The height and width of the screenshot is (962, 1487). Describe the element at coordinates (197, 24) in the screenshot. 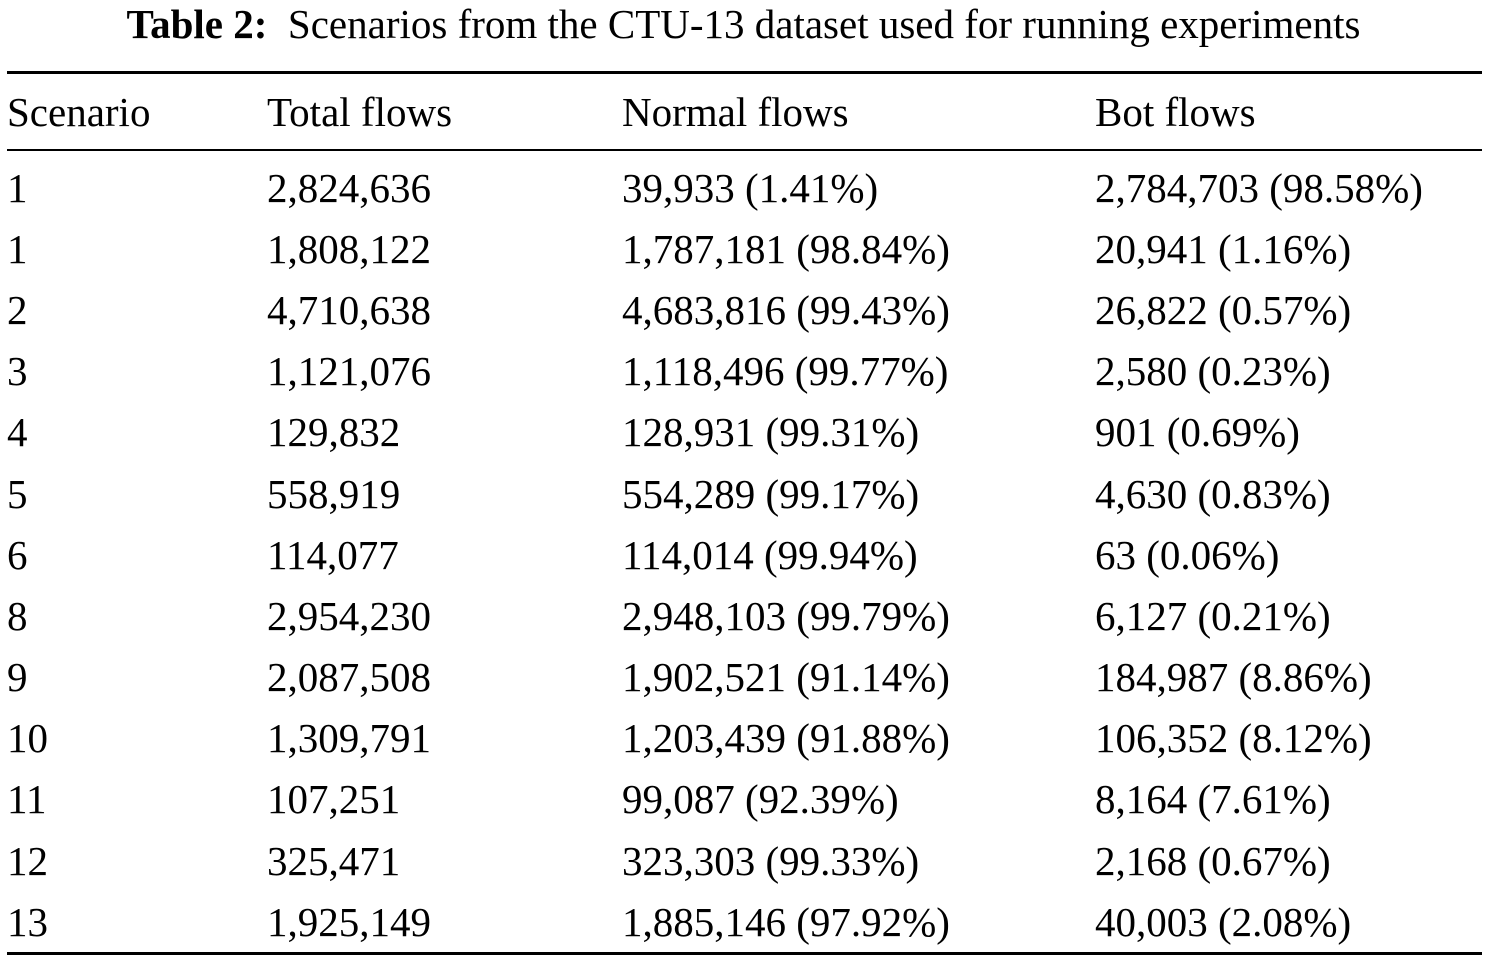

I see `caption-label: Table 2:` at that location.